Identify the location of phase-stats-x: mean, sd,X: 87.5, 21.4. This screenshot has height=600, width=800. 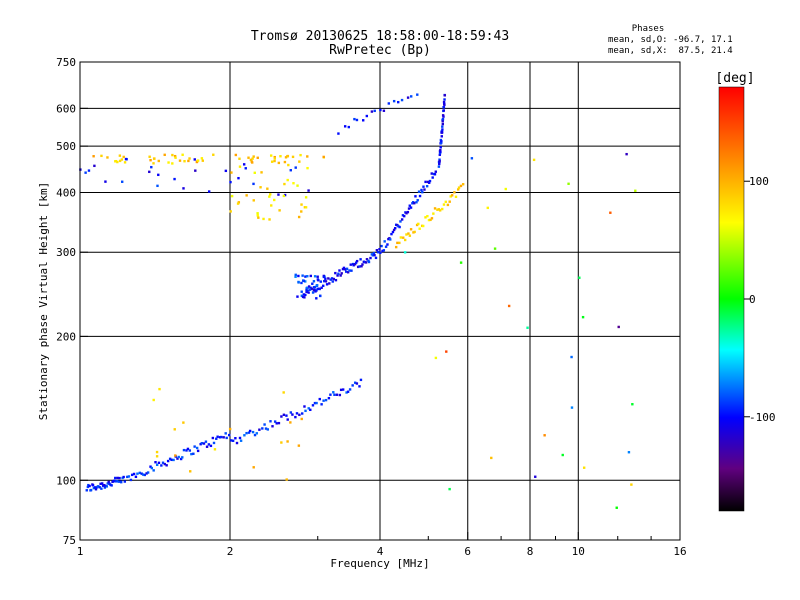
(670, 51).